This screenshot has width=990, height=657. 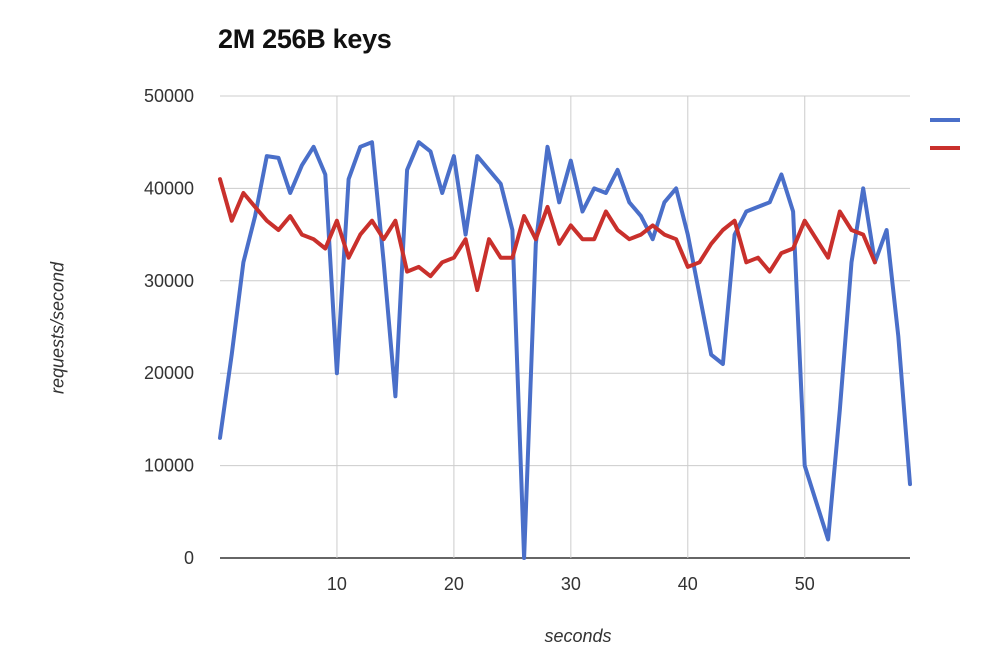 What do you see at coordinates (688, 584) in the screenshot?
I see `x-tick-label: 40` at bounding box center [688, 584].